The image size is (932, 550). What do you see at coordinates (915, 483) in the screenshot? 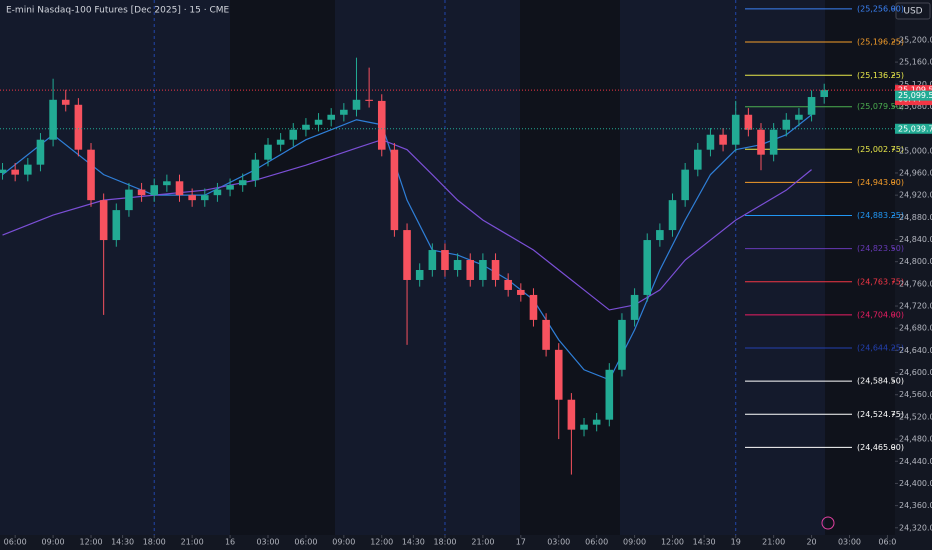
I see `y-tick-label: 24,400.00` at bounding box center [915, 483].